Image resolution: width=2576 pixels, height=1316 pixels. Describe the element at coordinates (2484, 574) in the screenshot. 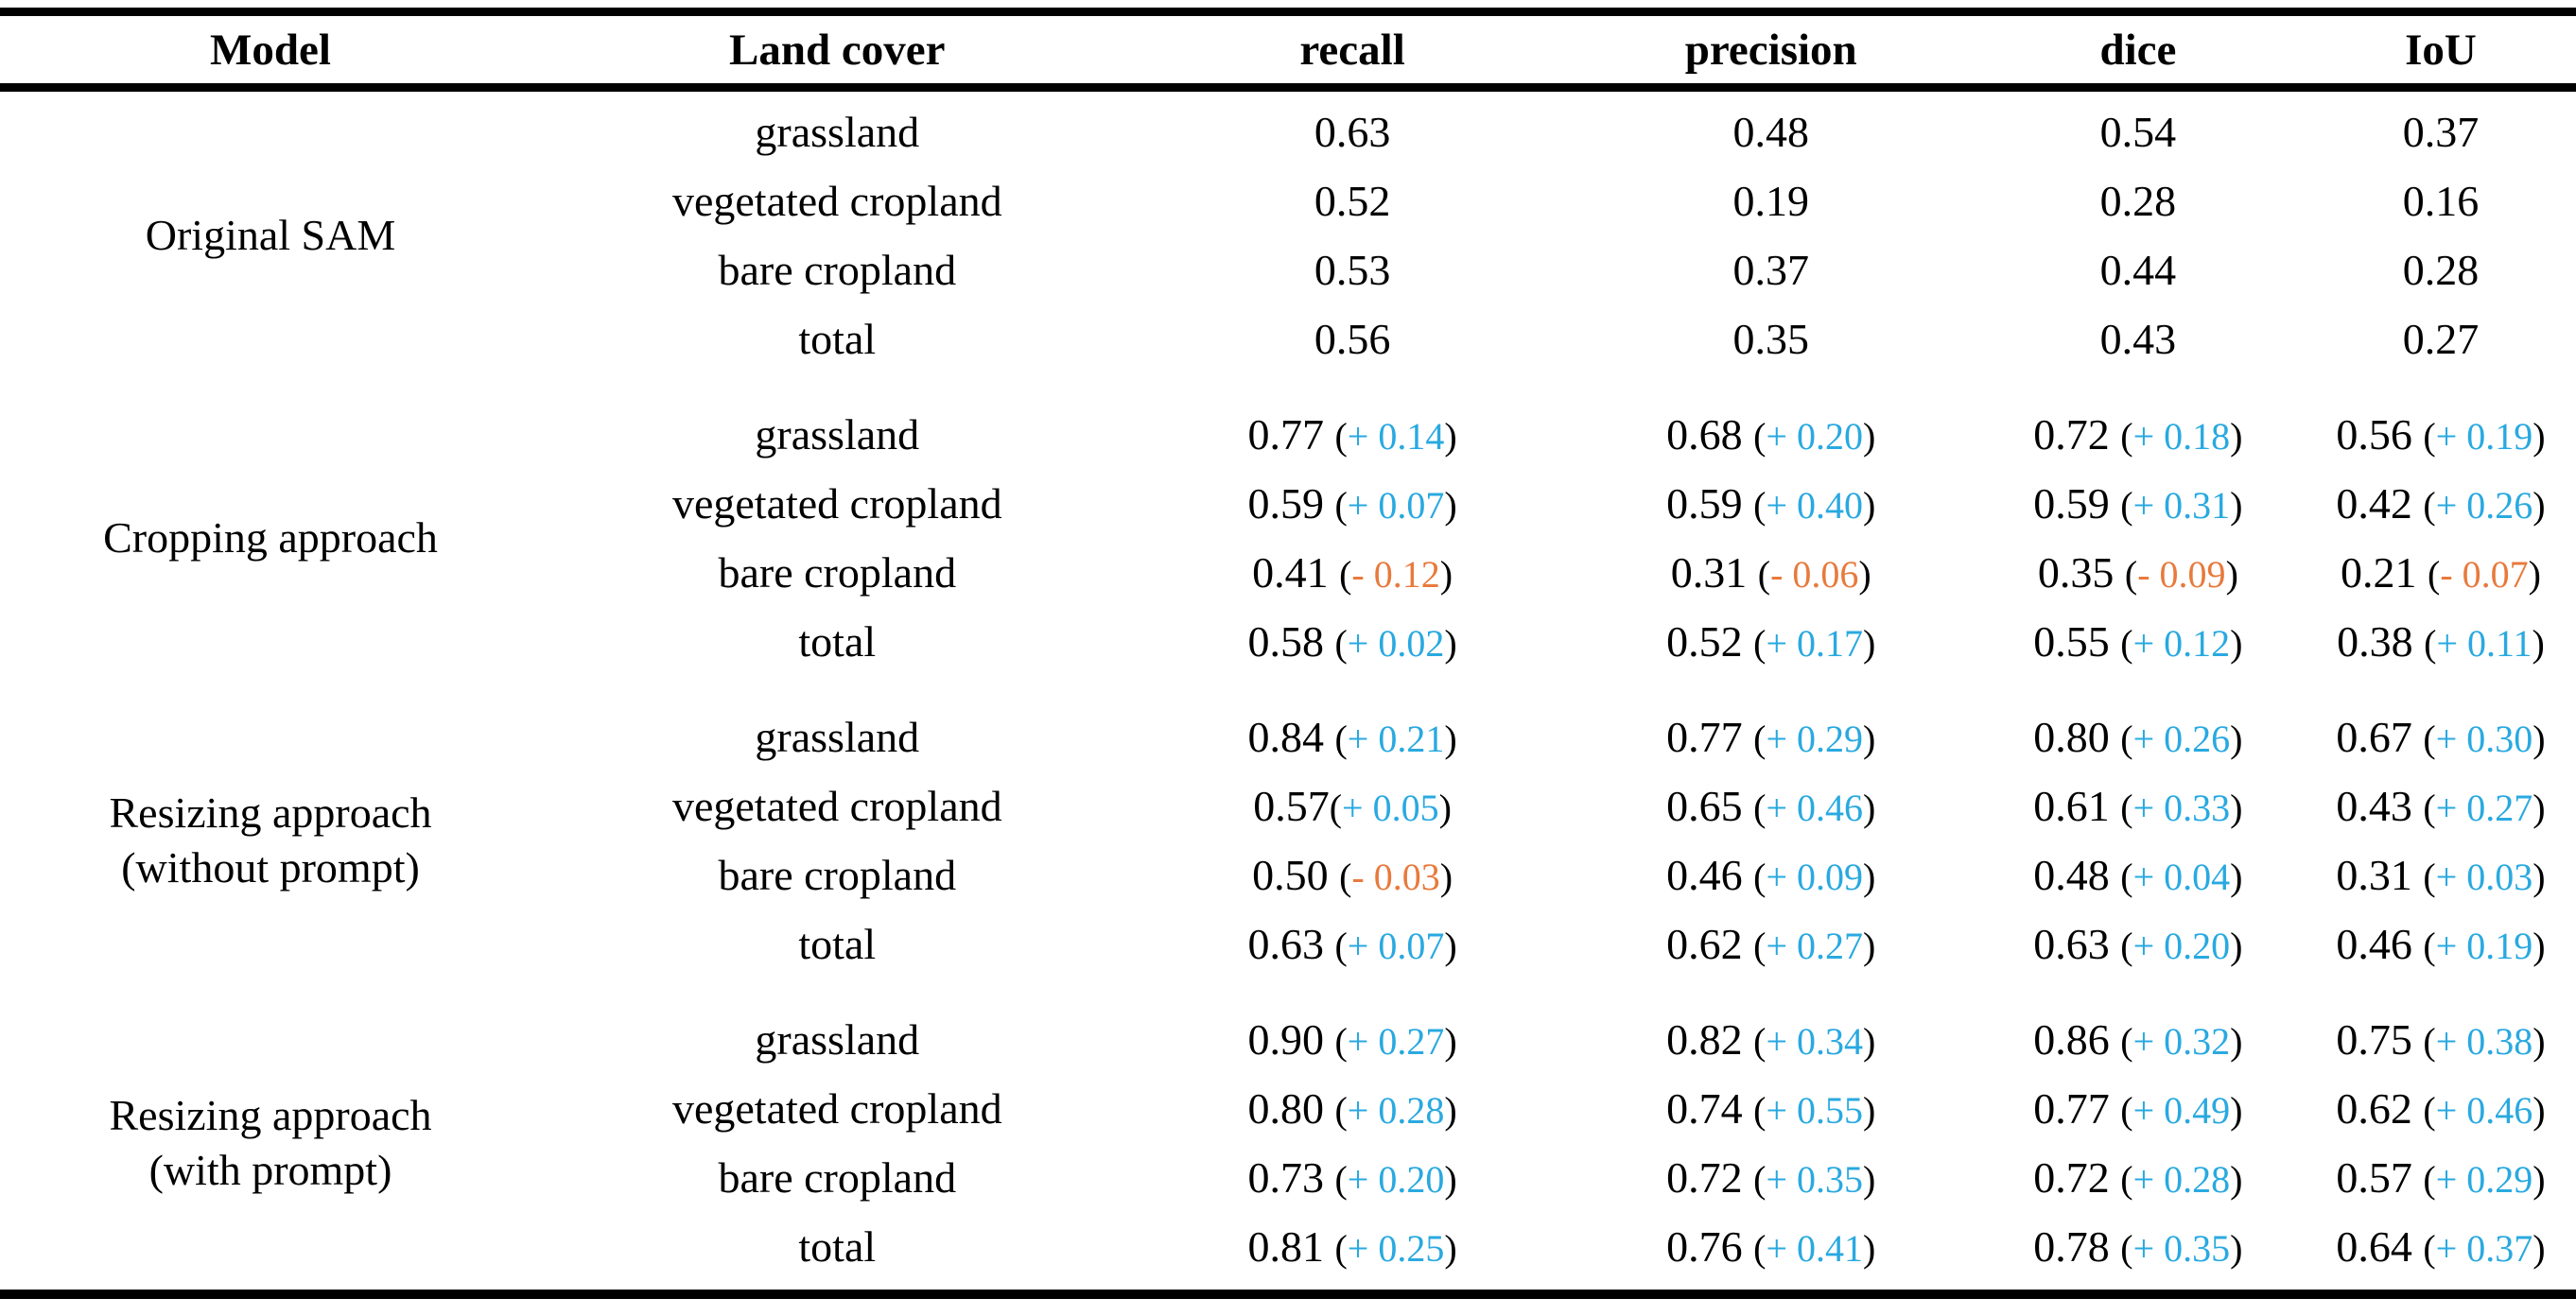

I see `metric-delta: - 0.07` at that location.